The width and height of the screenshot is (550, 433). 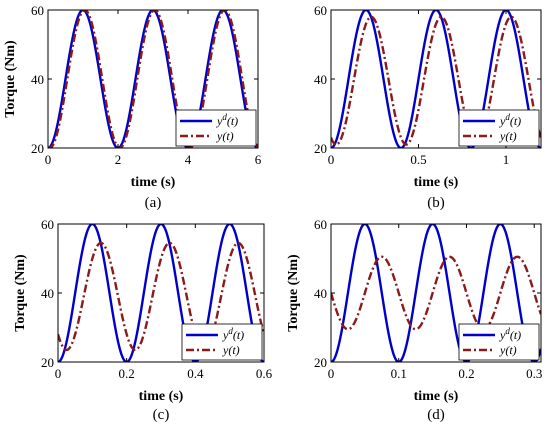 What do you see at coordinates (118, 159) in the screenshot?
I see `x-tick-label: 2` at bounding box center [118, 159].